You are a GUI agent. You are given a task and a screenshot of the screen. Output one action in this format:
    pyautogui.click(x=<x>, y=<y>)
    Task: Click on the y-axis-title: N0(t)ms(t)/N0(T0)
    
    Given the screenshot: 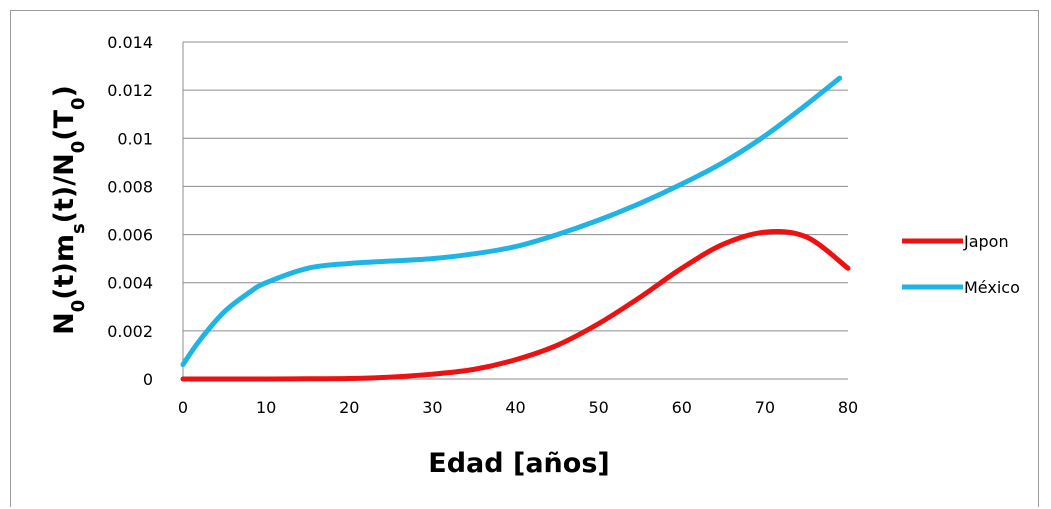 What is the action you would take?
    pyautogui.click(x=69, y=210)
    